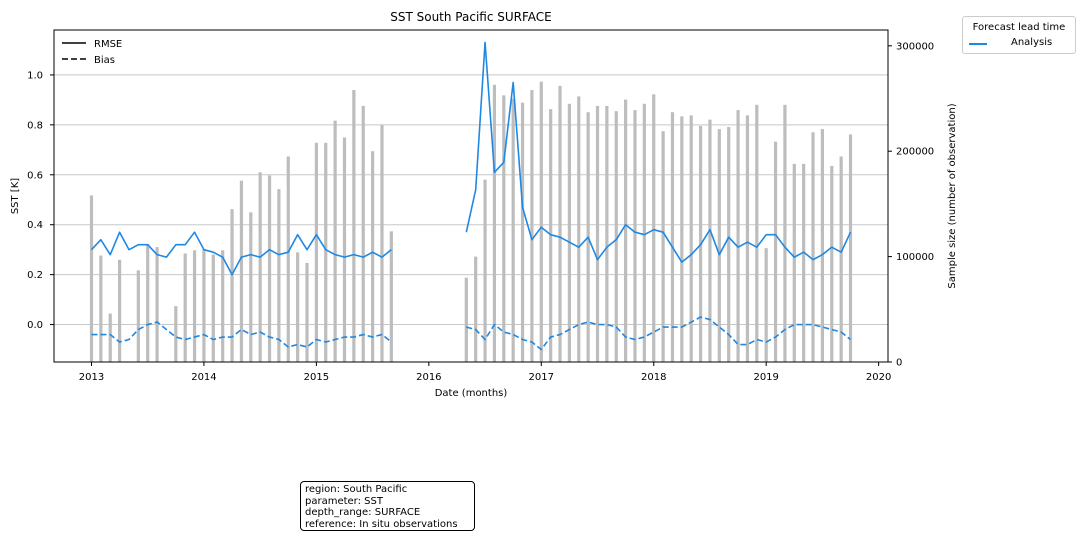 The image size is (1084, 540). What do you see at coordinates (344, 501) in the screenshot?
I see `info-parameter: parameter: SST` at bounding box center [344, 501].